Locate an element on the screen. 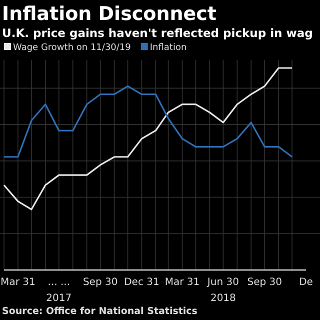  x-tick-label: De is located at coordinates (306, 282).